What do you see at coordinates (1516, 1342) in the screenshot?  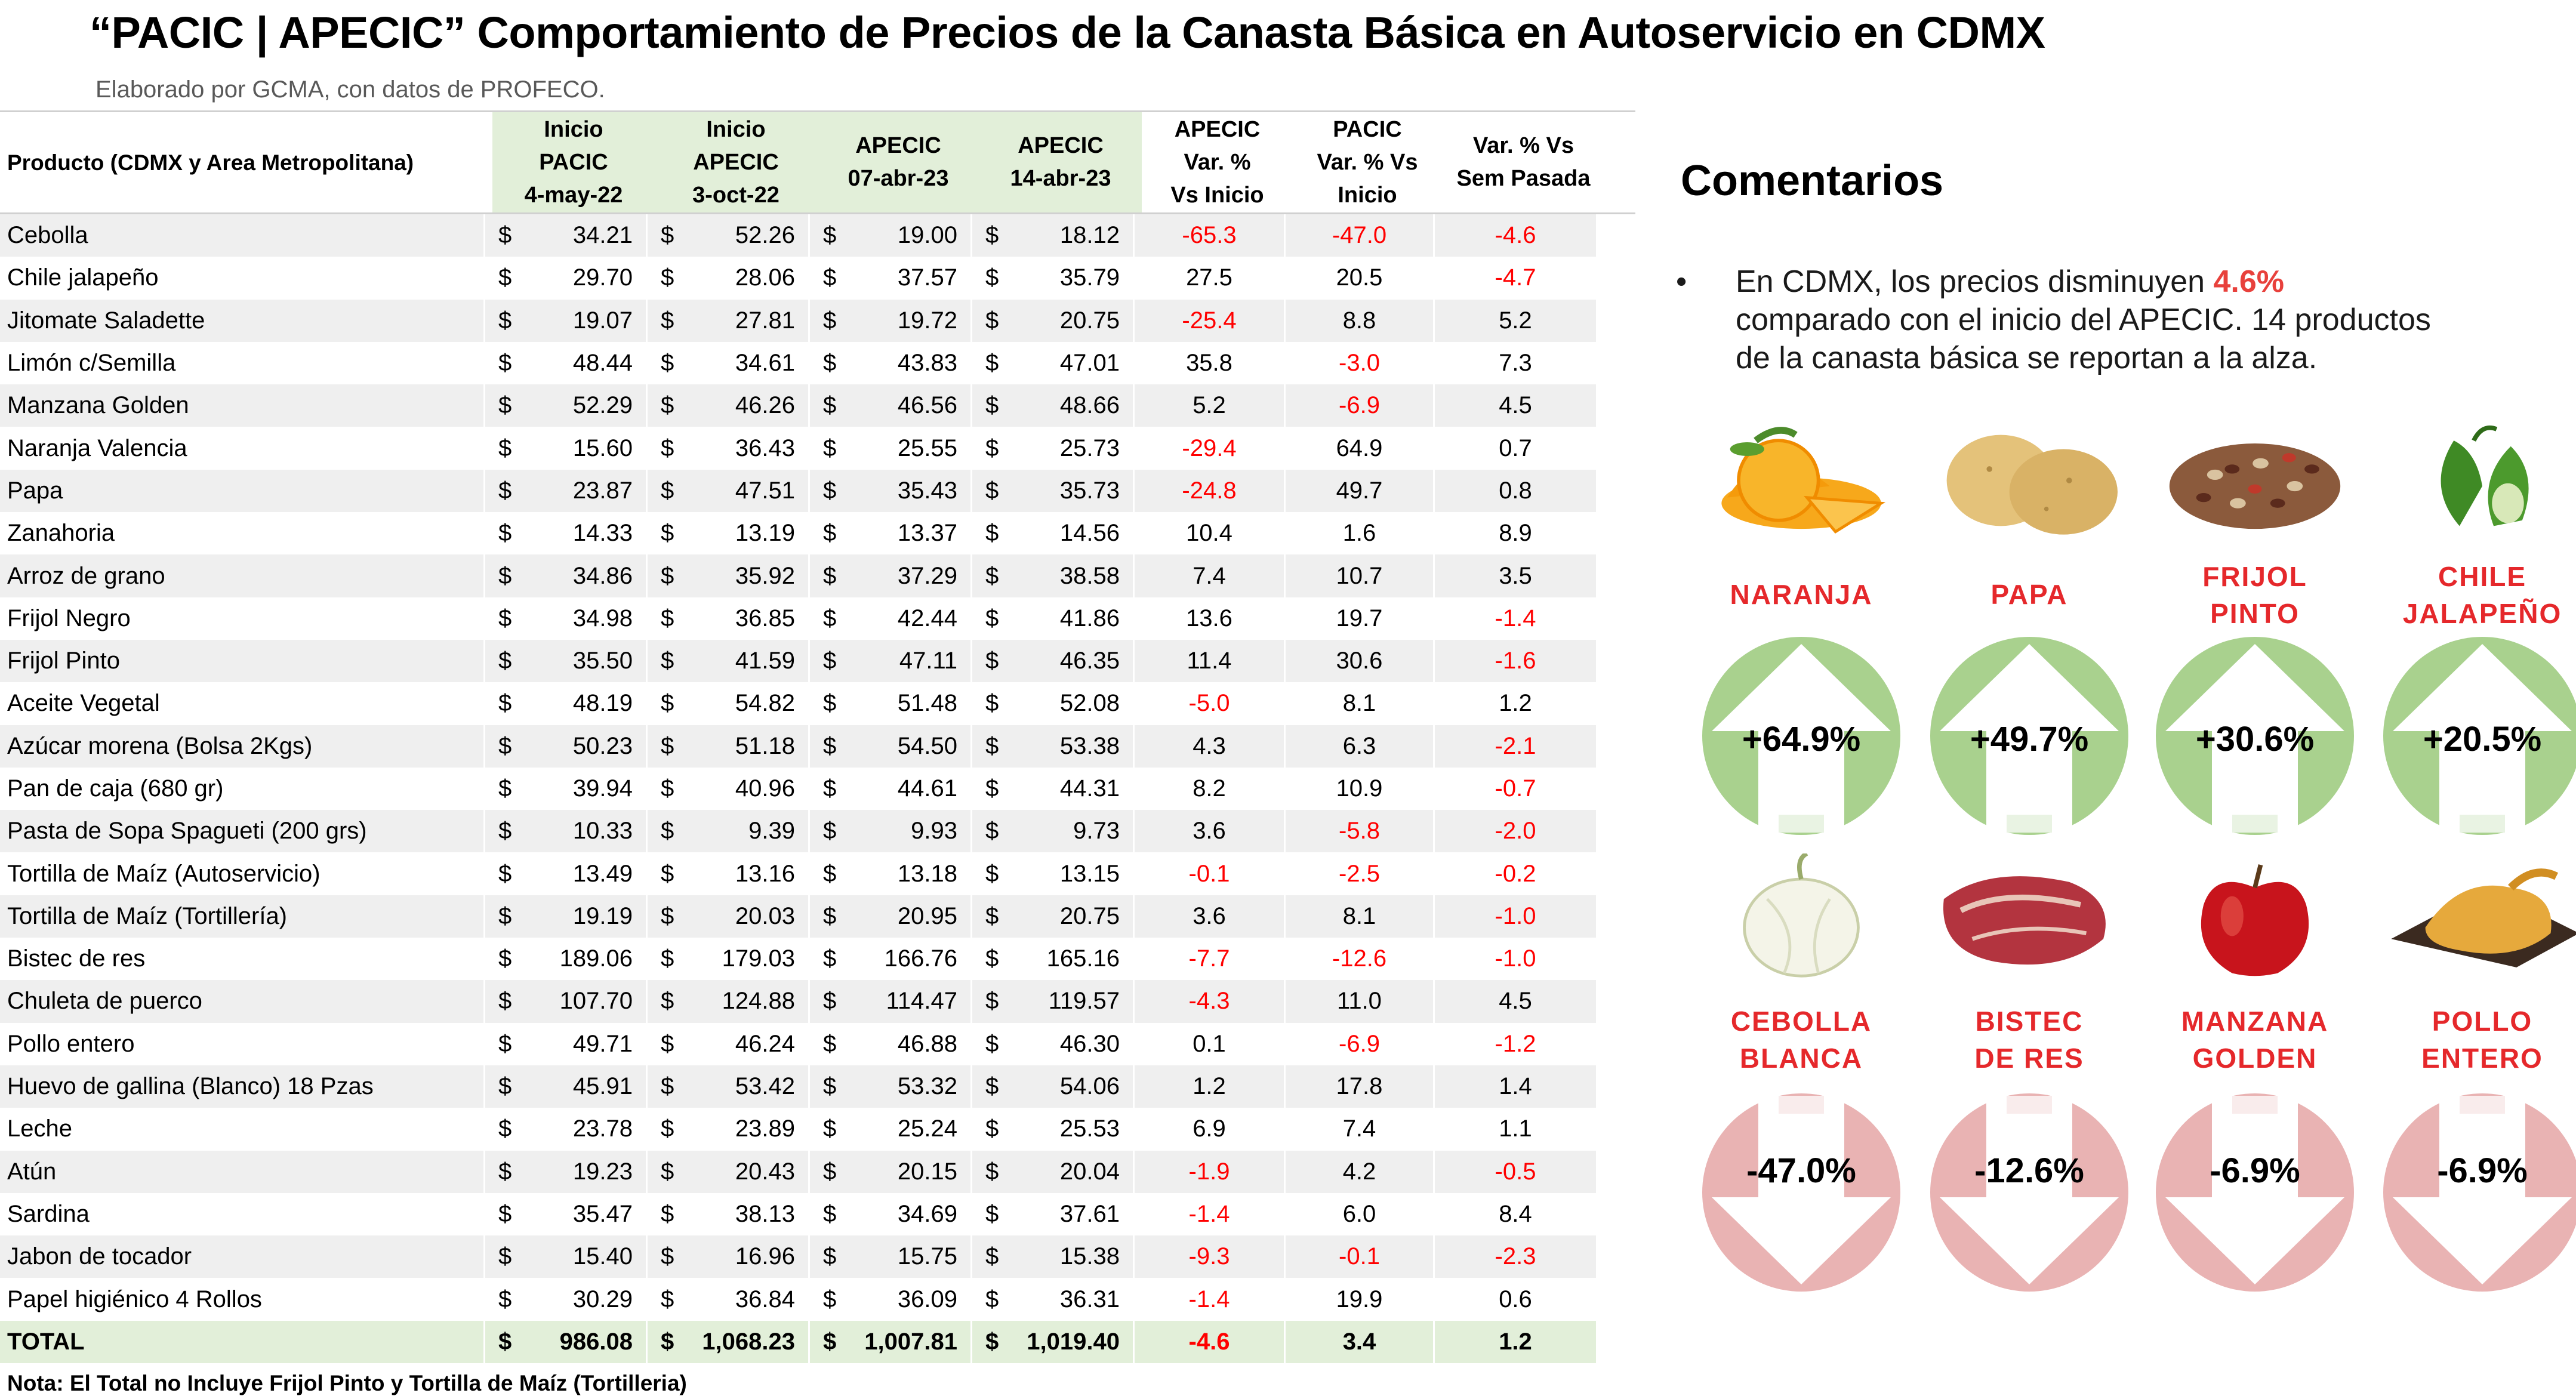 I see `variation-cell: 1.2` at bounding box center [1516, 1342].